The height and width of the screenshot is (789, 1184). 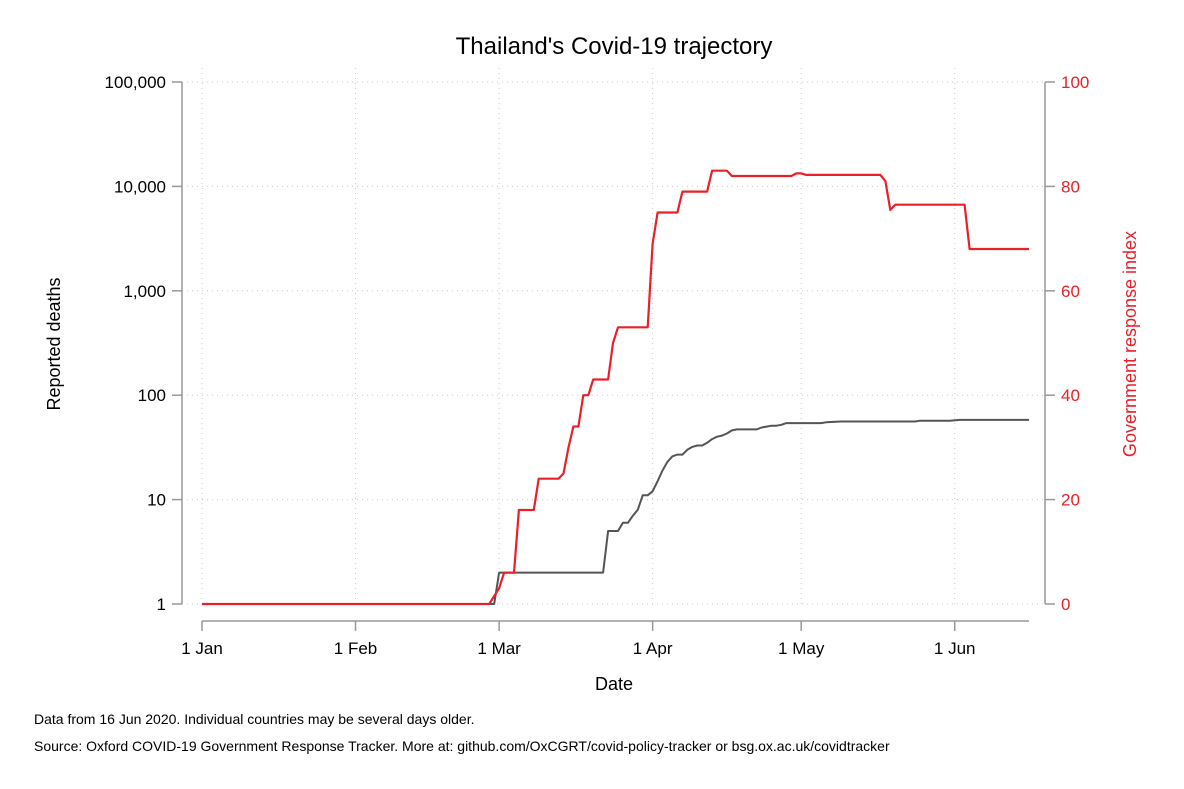 What do you see at coordinates (152, 395) in the screenshot?
I see `left-tick-label: 100` at bounding box center [152, 395].